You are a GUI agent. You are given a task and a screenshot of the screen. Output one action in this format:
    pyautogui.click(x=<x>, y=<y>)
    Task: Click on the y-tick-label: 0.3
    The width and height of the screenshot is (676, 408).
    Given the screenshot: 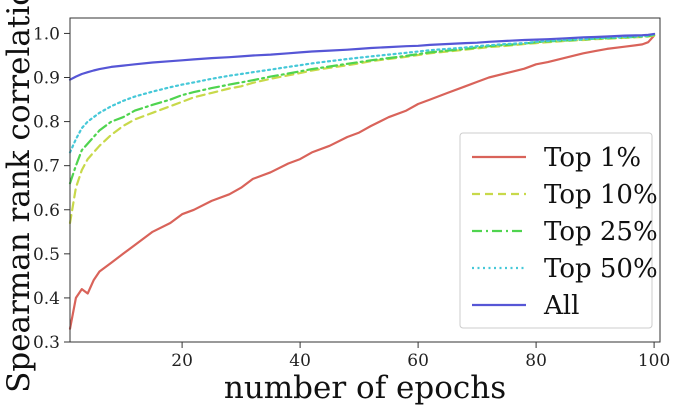 What is the action you would take?
    pyautogui.click(x=46, y=343)
    